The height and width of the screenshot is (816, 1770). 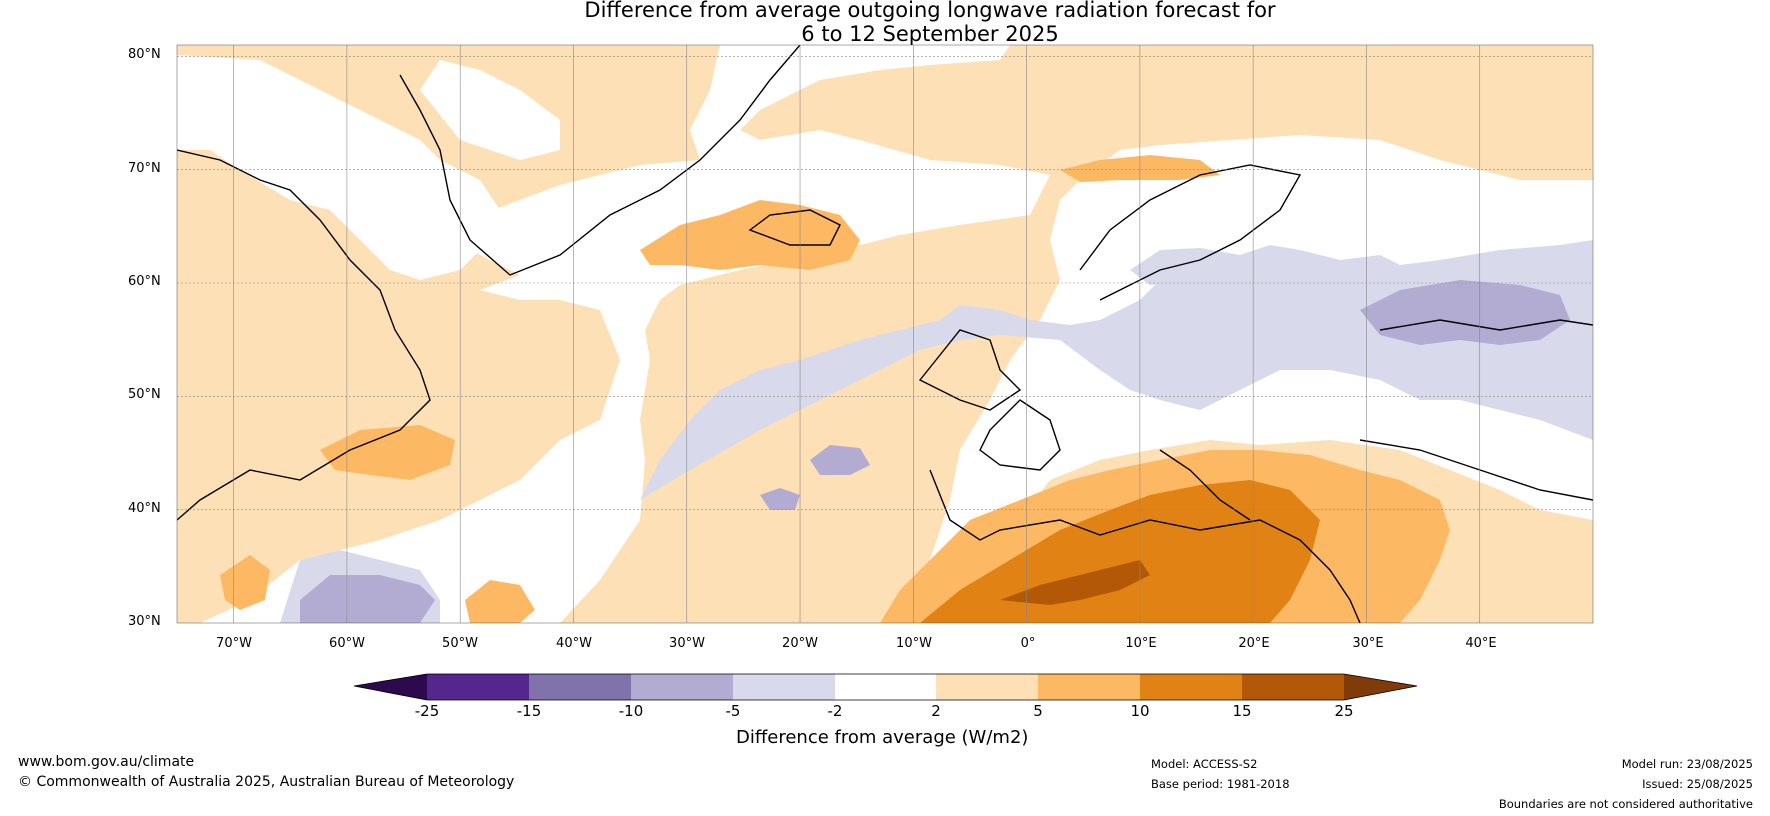 I want to click on anomaly-5-10-newfoundland, so click(x=387, y=452).